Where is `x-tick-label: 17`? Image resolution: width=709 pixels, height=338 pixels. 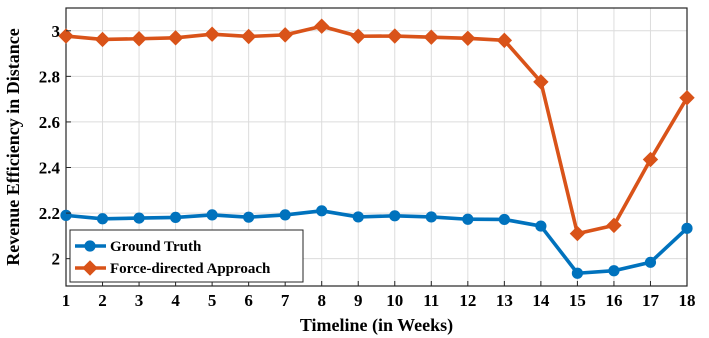
x-tick-label: 17 is located at coordinates (651, 300).